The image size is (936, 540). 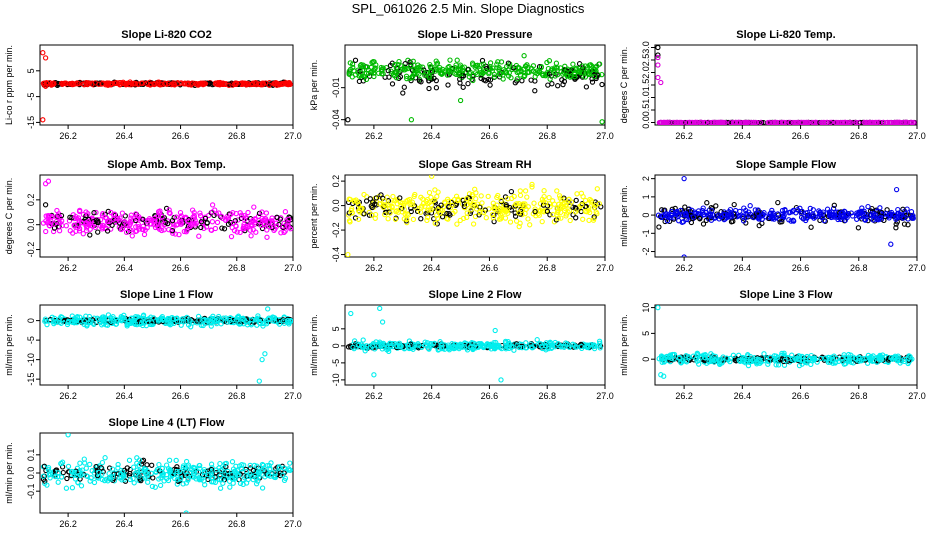 I want to click on y-tick-label: 3.0, so click(x=646, y=47).